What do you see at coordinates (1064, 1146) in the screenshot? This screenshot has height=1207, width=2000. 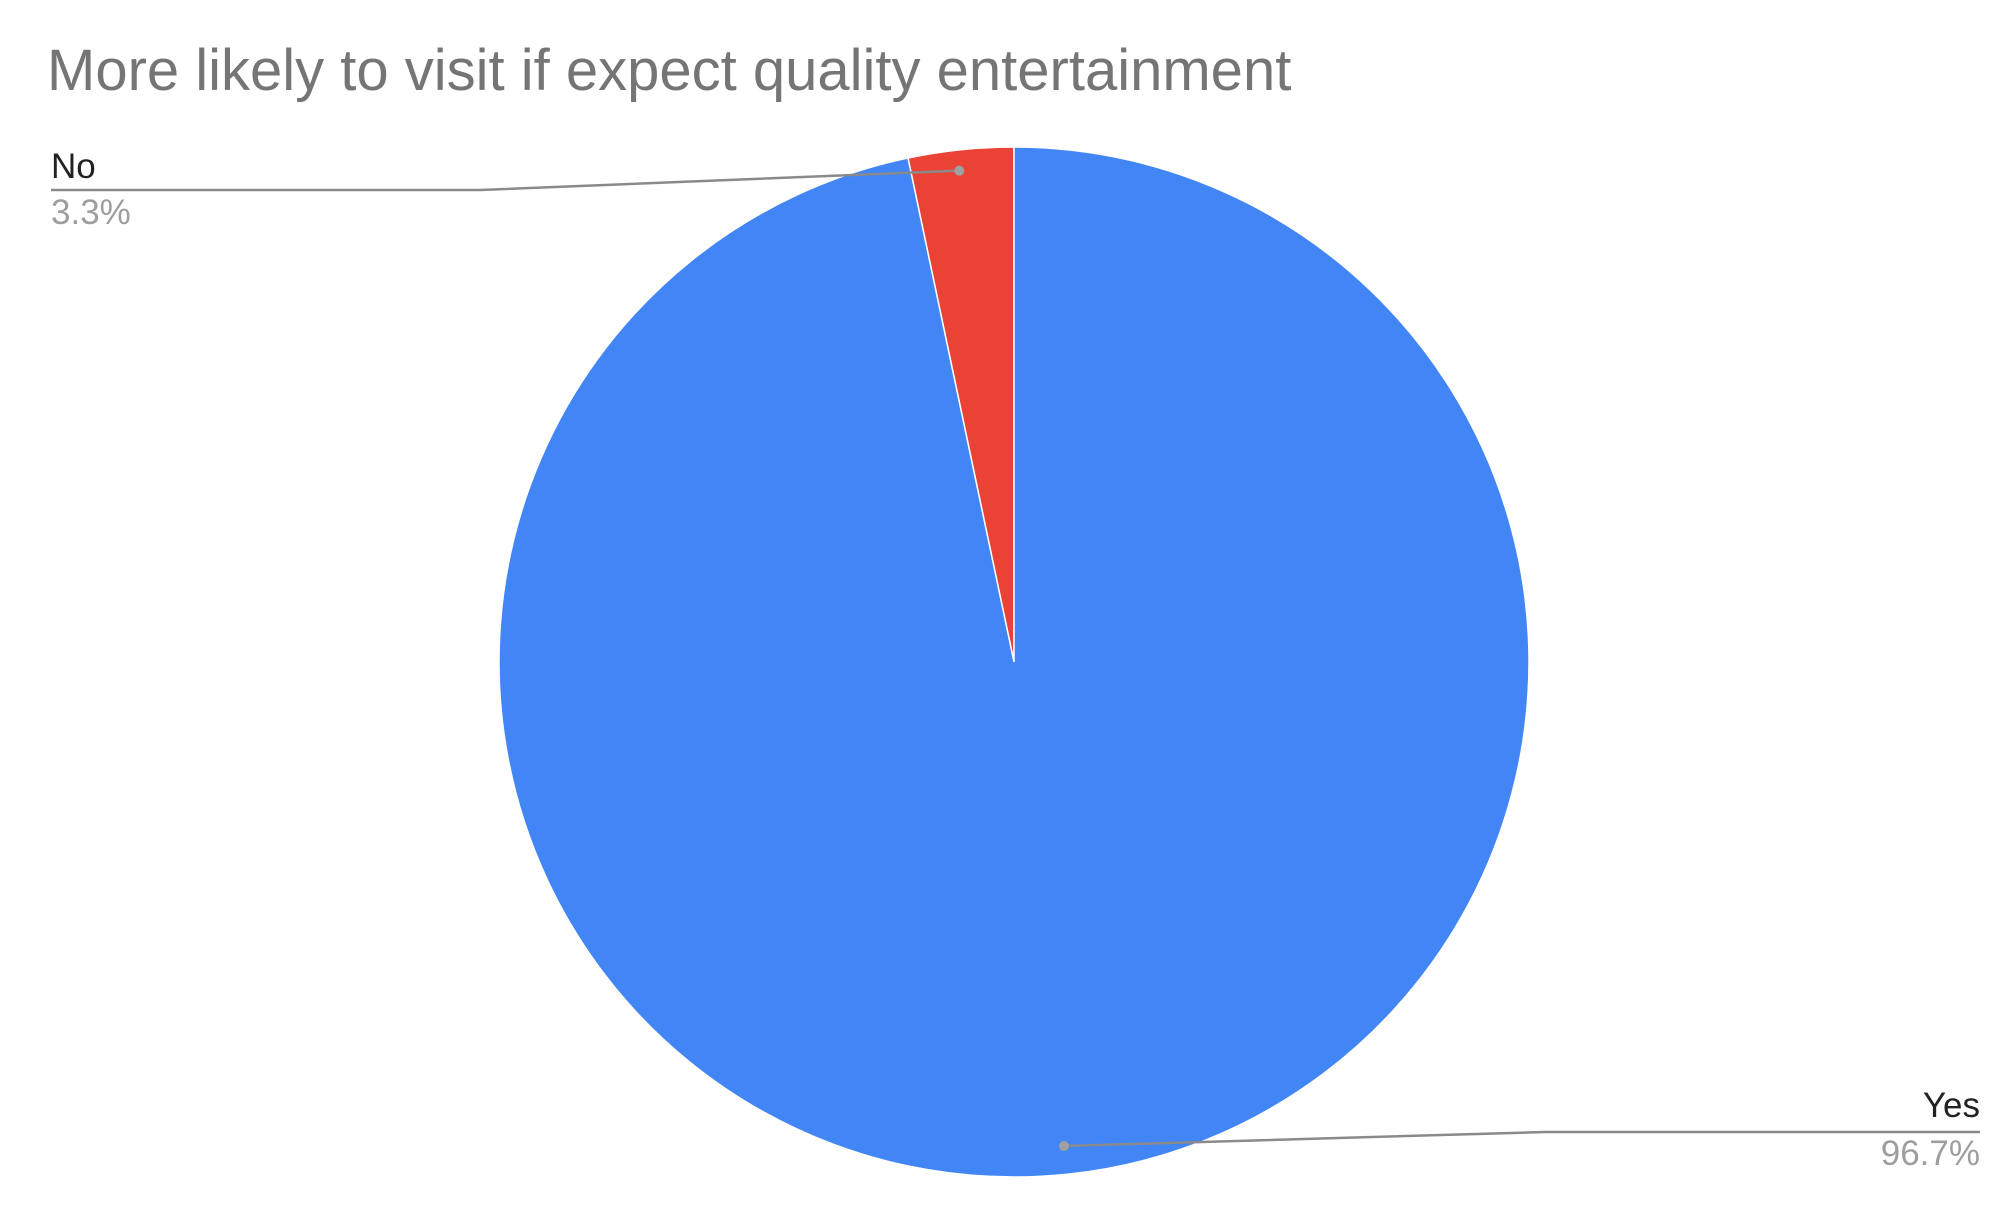 I see `leader-dot-yes` at bounding box center [1064, 1146].